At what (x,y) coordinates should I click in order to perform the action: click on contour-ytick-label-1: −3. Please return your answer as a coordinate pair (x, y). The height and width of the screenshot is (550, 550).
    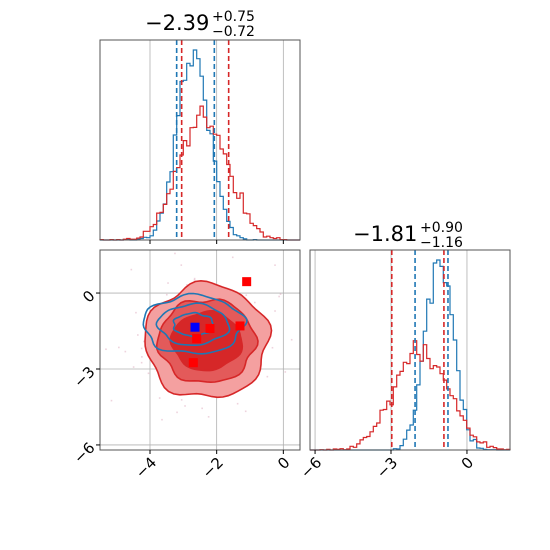
    Looking at the image, I should click on (84, 377).